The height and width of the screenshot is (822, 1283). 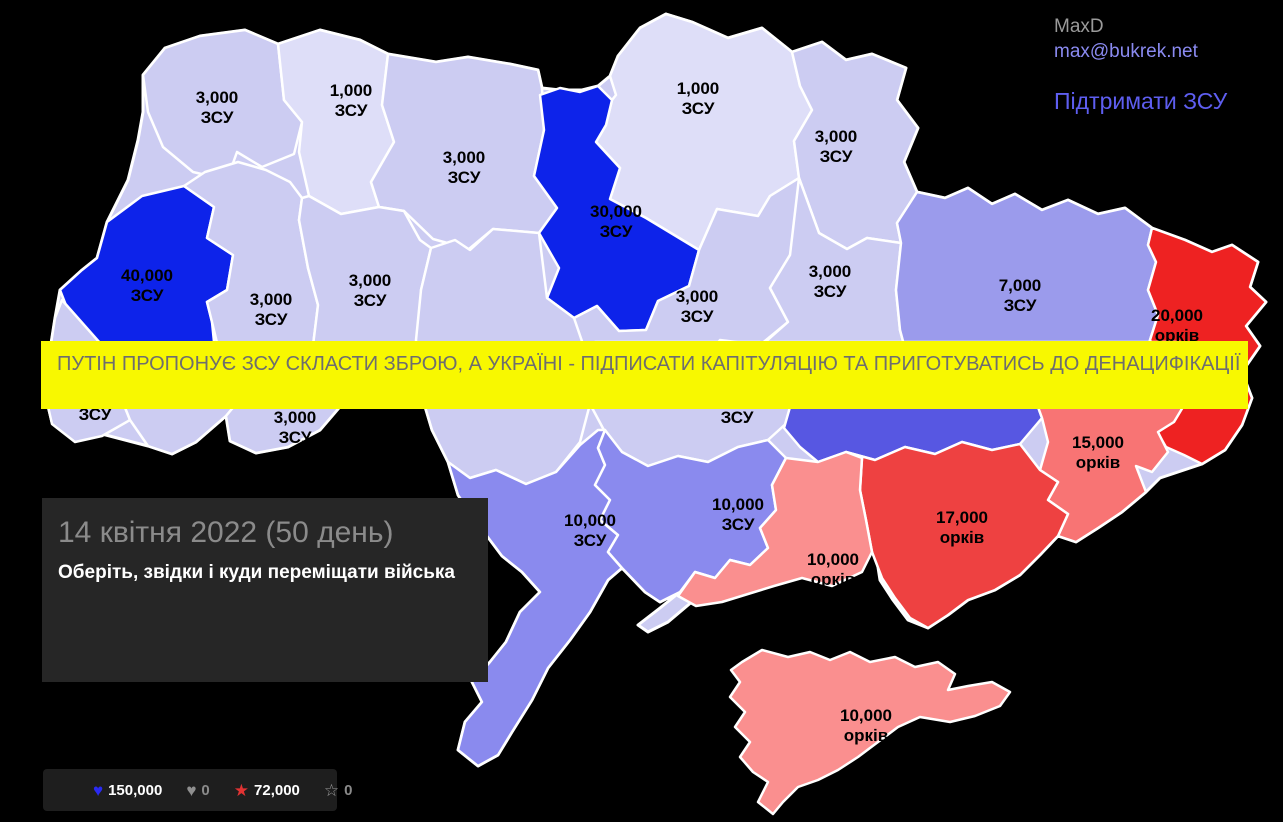 What do you see at coordinates (348, 790) in the screenshot?
I see `stat-value-orc-reserve: 0` at bounding box center [348, 790].